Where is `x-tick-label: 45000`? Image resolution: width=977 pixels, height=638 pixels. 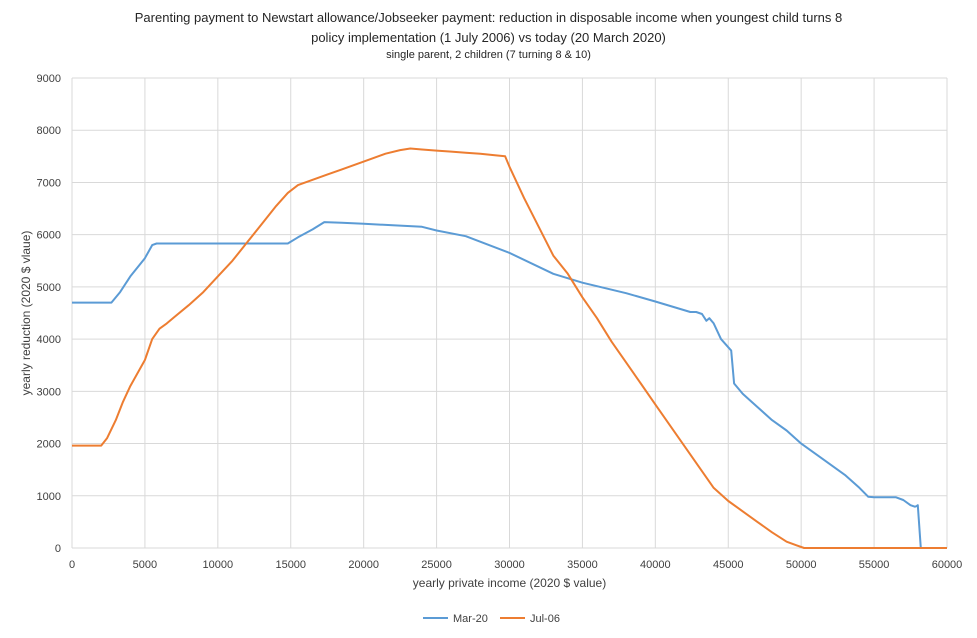
x-tick-label: 45000 is located at coordinates (728, 565).